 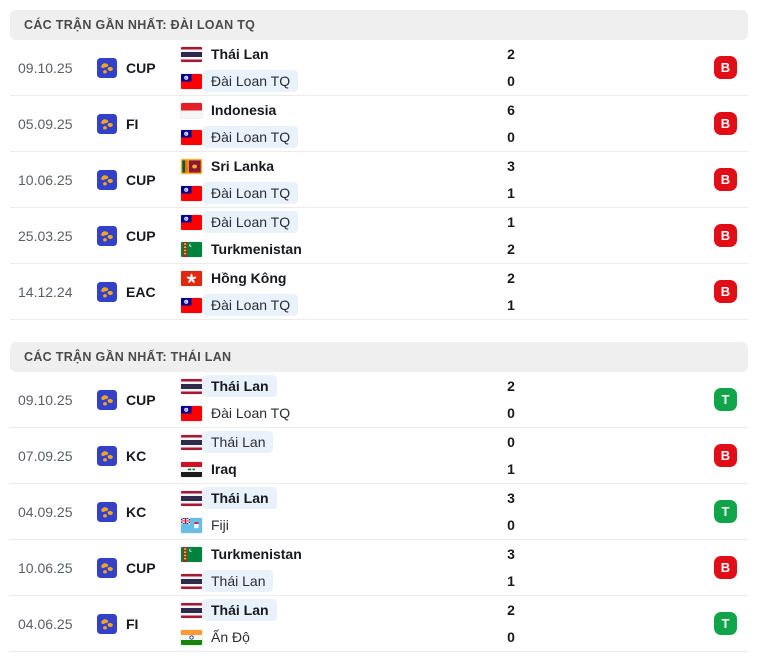 What do you see at coordinates (464, 123) in the screenshot?
I see `teams: Indonesia 6 Đài Loan TQ 0` at bounding box center [464, 123].